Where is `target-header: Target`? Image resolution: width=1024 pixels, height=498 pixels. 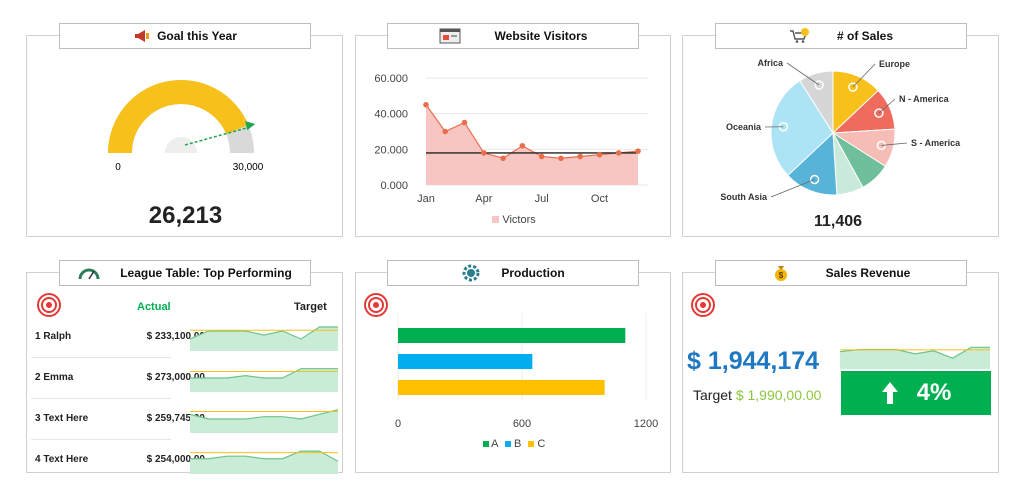 target-header: Target is located at coordinates (310, 307).